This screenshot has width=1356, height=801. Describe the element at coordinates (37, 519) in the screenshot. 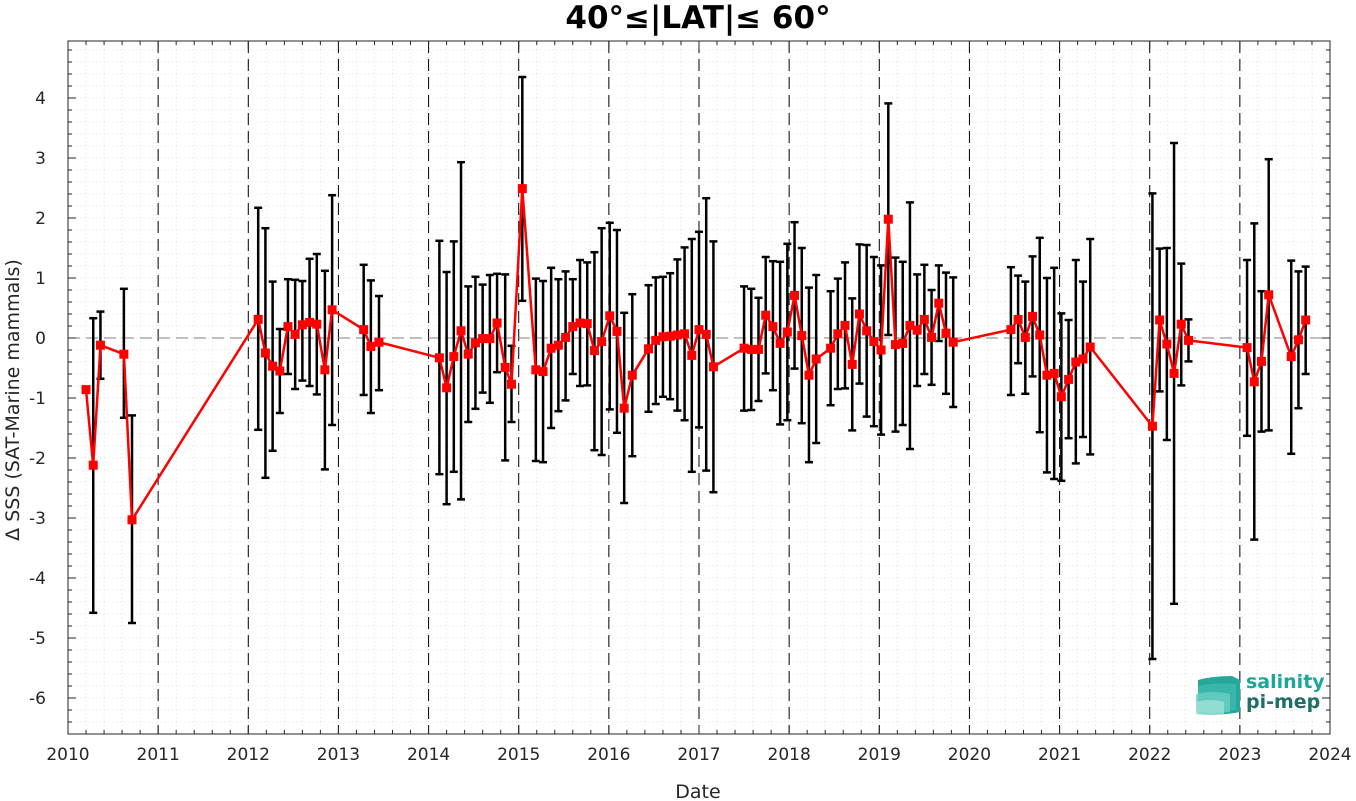

I see `y-tick-label: -3` at that location.